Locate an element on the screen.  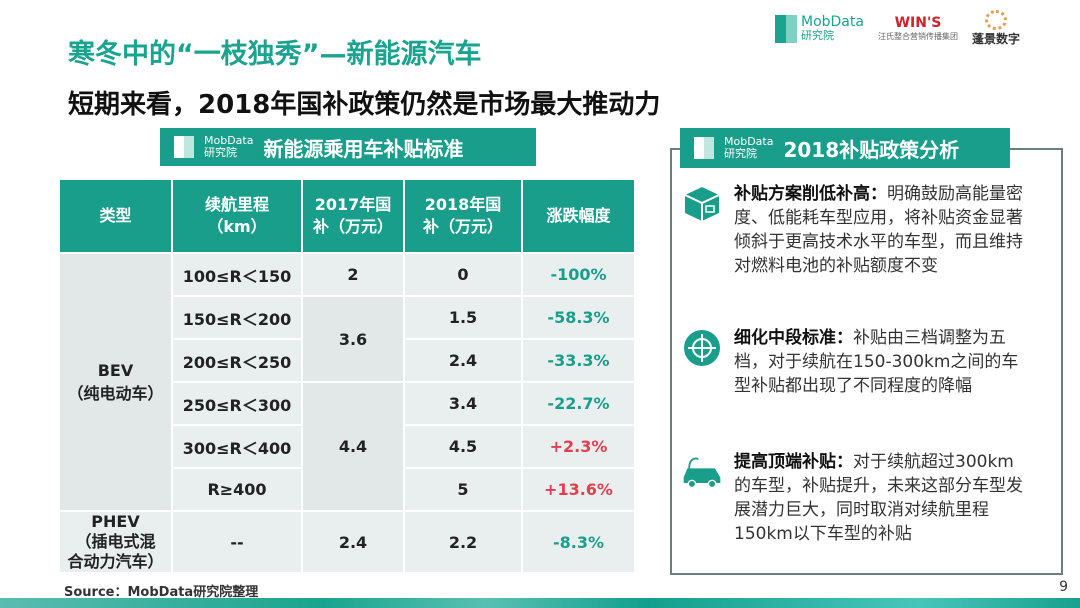
range-cell: -- is located at coordinates (238, 542).